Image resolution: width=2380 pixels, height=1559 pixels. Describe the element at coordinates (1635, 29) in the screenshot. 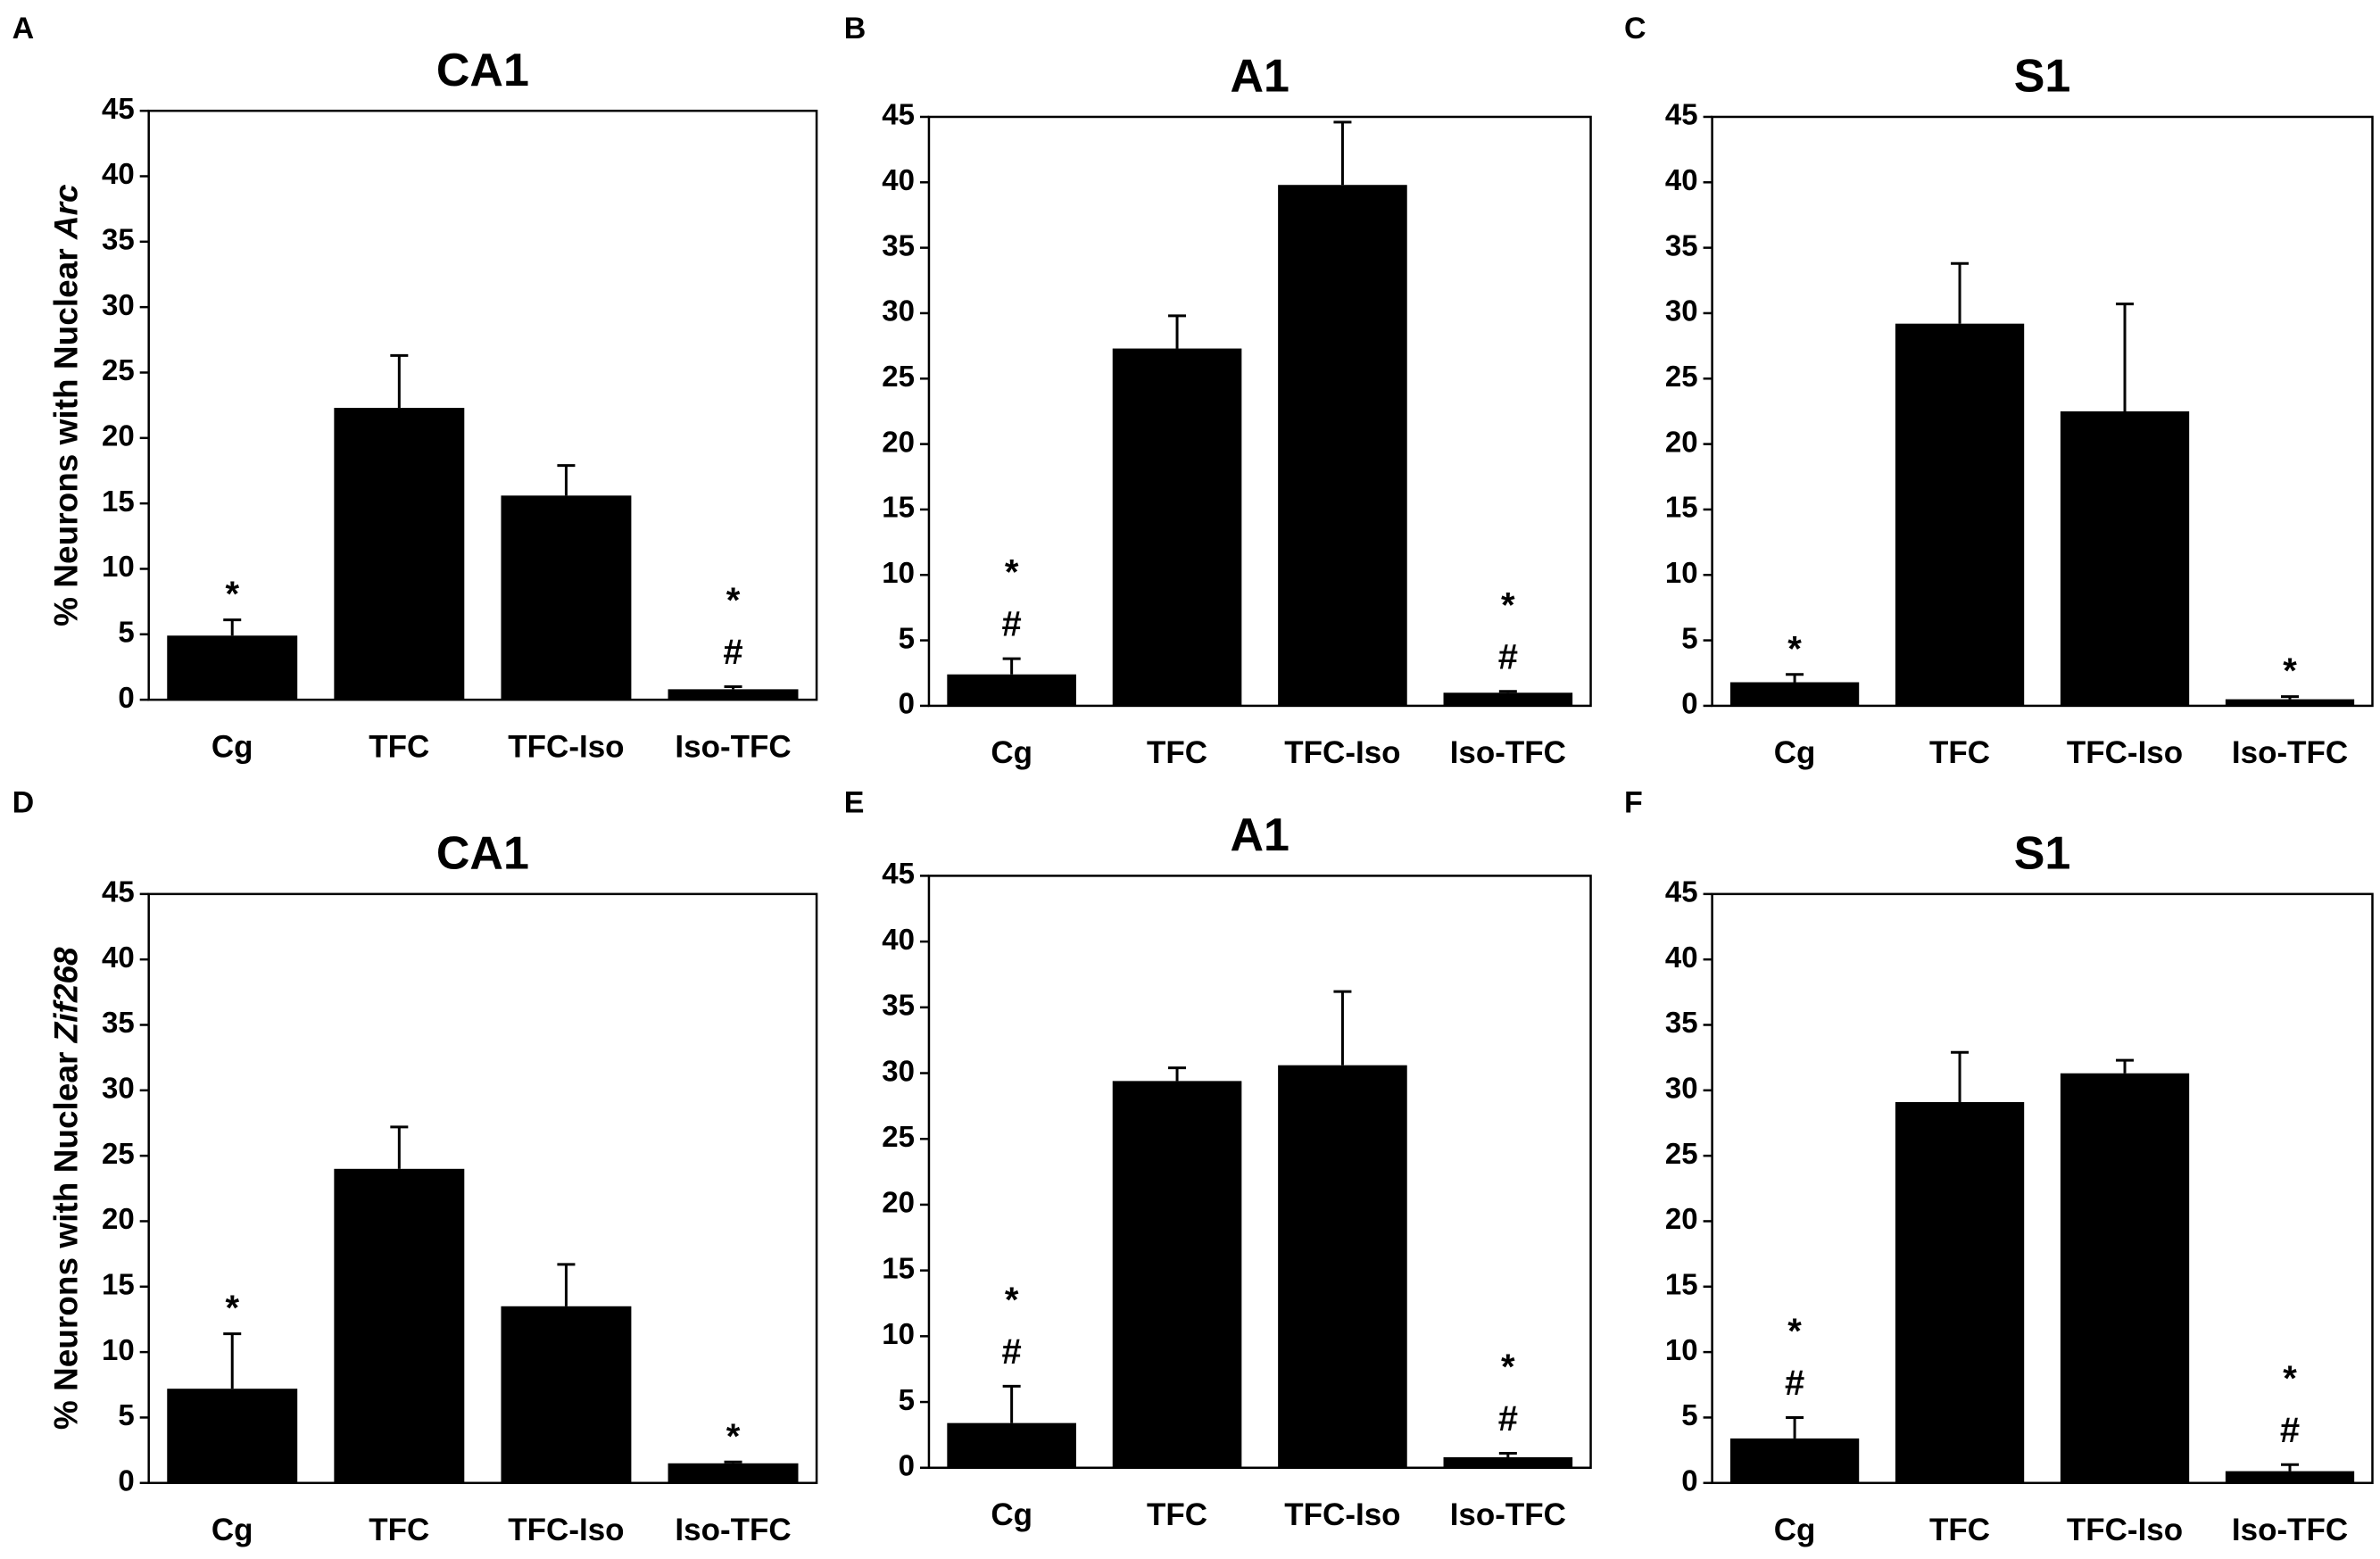

I see `panel-letter: C` at that location.